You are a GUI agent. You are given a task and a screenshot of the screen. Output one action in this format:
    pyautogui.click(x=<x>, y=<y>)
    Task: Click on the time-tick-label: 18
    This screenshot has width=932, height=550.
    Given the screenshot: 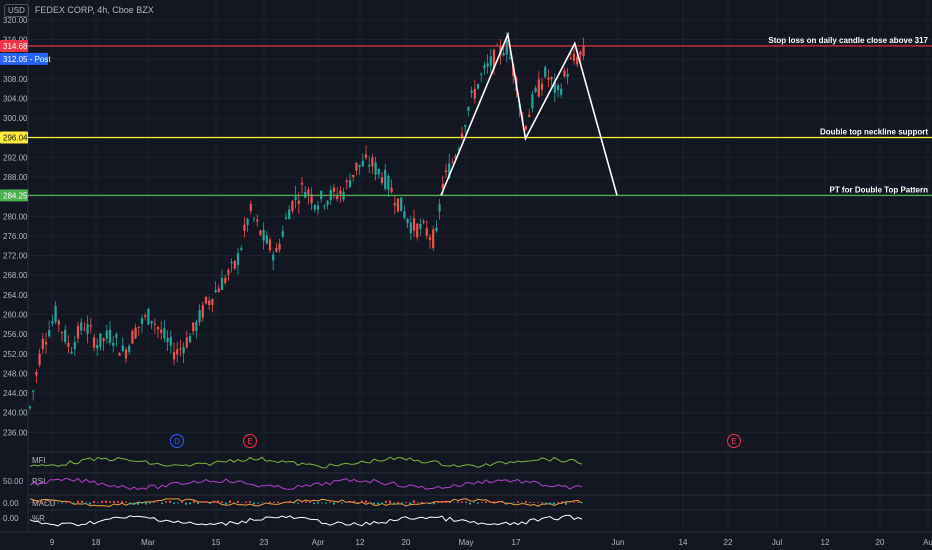 What is the action you would take?
    pyautogui.click(x=96, y=542)
    